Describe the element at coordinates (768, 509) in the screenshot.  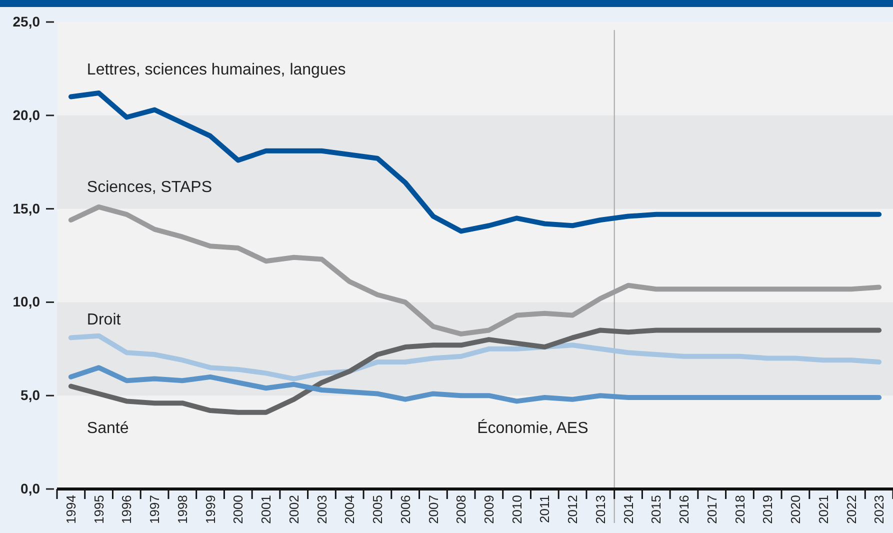
I see `x-tick-label: 2019` at that location.